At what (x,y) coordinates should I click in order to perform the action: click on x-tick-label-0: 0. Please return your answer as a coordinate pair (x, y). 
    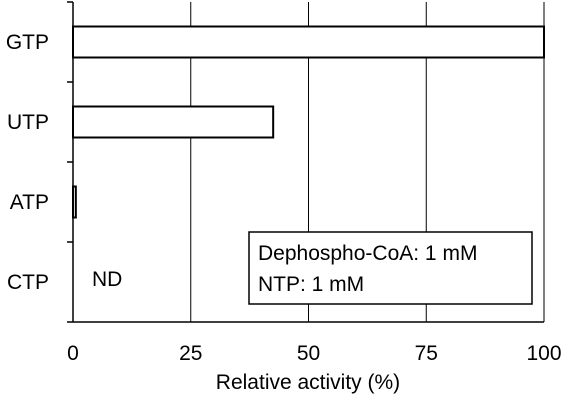
    Looking at the image, I should click on (73, 353).